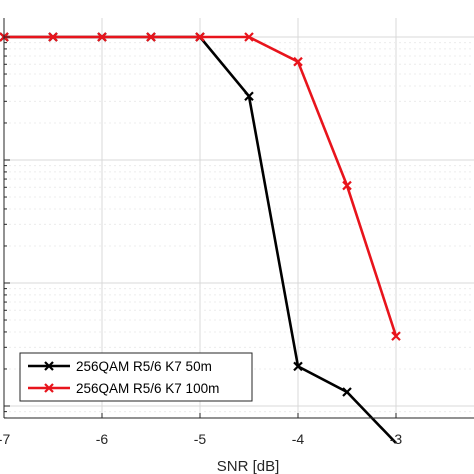 The height and width of the screenshot is (474, 474). What do you see at coordinates (248, 466) in the screenshot?
I see `x-axis-label: SNR [dB]` at bounding box center [248, 466].